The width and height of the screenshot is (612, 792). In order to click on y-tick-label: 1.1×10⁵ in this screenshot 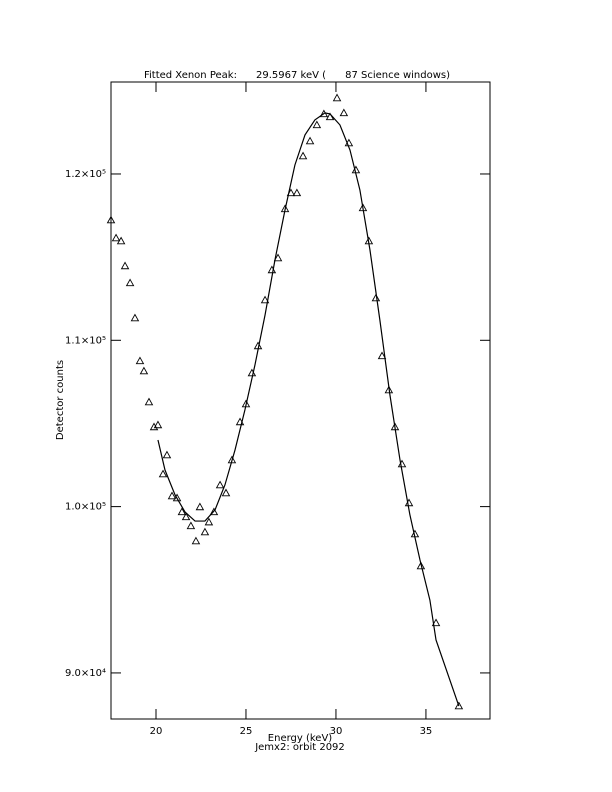, I will do `click(85, 340)`.